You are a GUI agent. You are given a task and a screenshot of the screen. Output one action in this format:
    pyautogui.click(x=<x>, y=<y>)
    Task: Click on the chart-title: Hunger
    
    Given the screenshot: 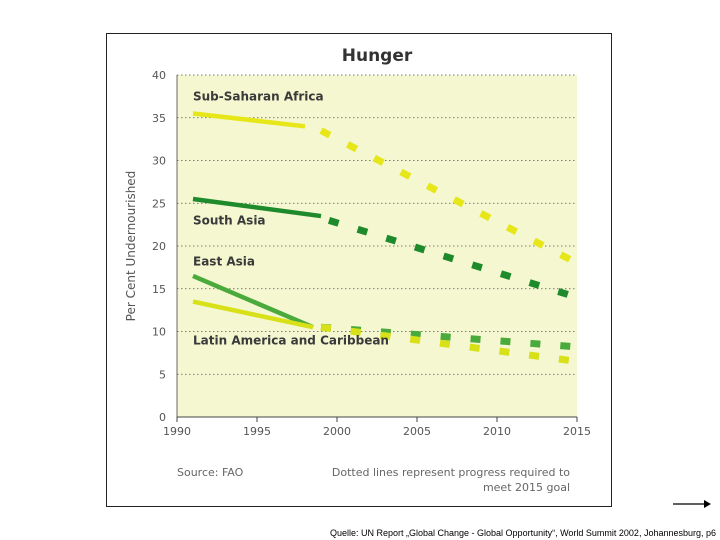 What is the action you would take?
    pyautogui.click(x=377, y=56)
    